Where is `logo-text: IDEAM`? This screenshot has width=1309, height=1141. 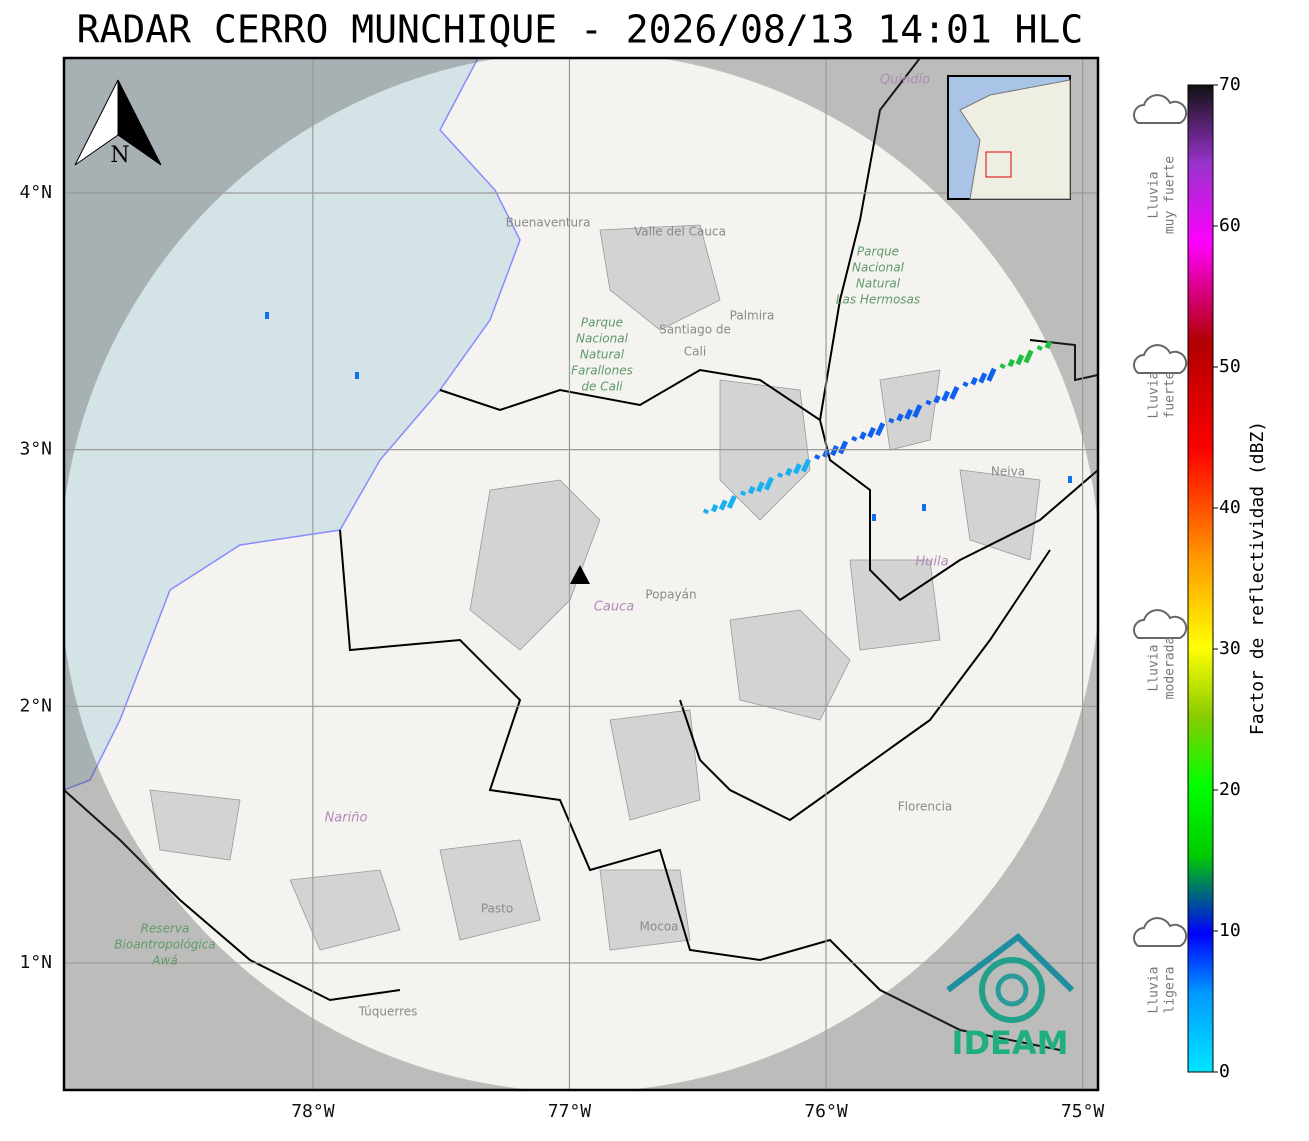 logo-text: IDEAM is located at coordinates (1010, 1043).